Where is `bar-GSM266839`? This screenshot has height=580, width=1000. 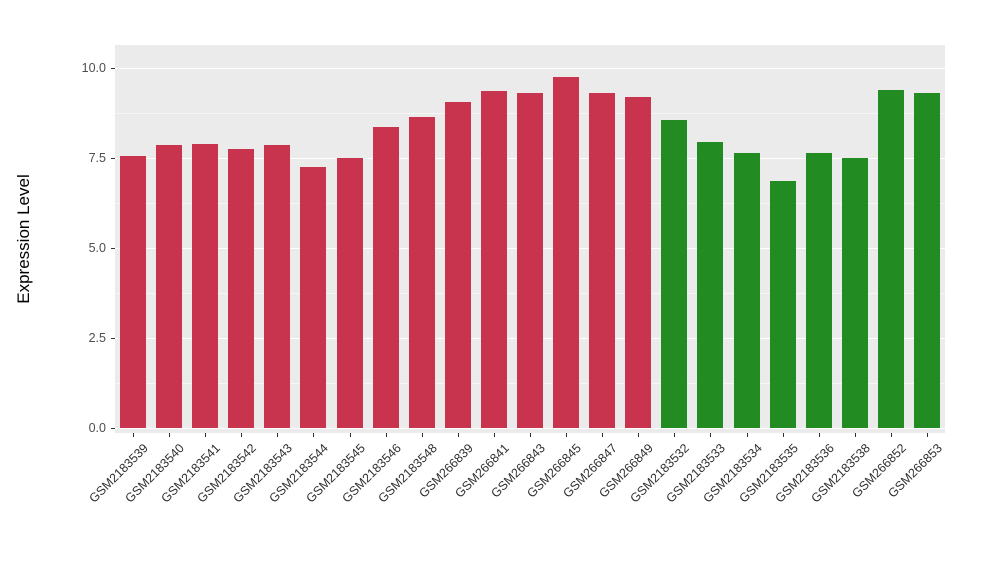 bar-GSM266839 is located at coordinates (458, 265).